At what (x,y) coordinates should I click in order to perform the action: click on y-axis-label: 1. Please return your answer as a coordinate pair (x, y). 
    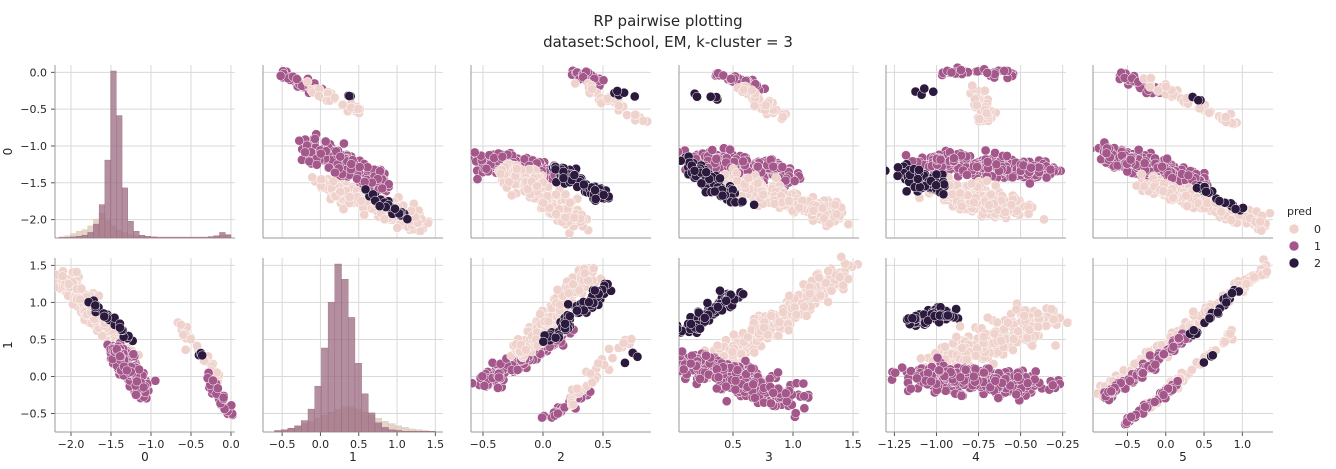
    Looking at the image, I should click on (8, 345).